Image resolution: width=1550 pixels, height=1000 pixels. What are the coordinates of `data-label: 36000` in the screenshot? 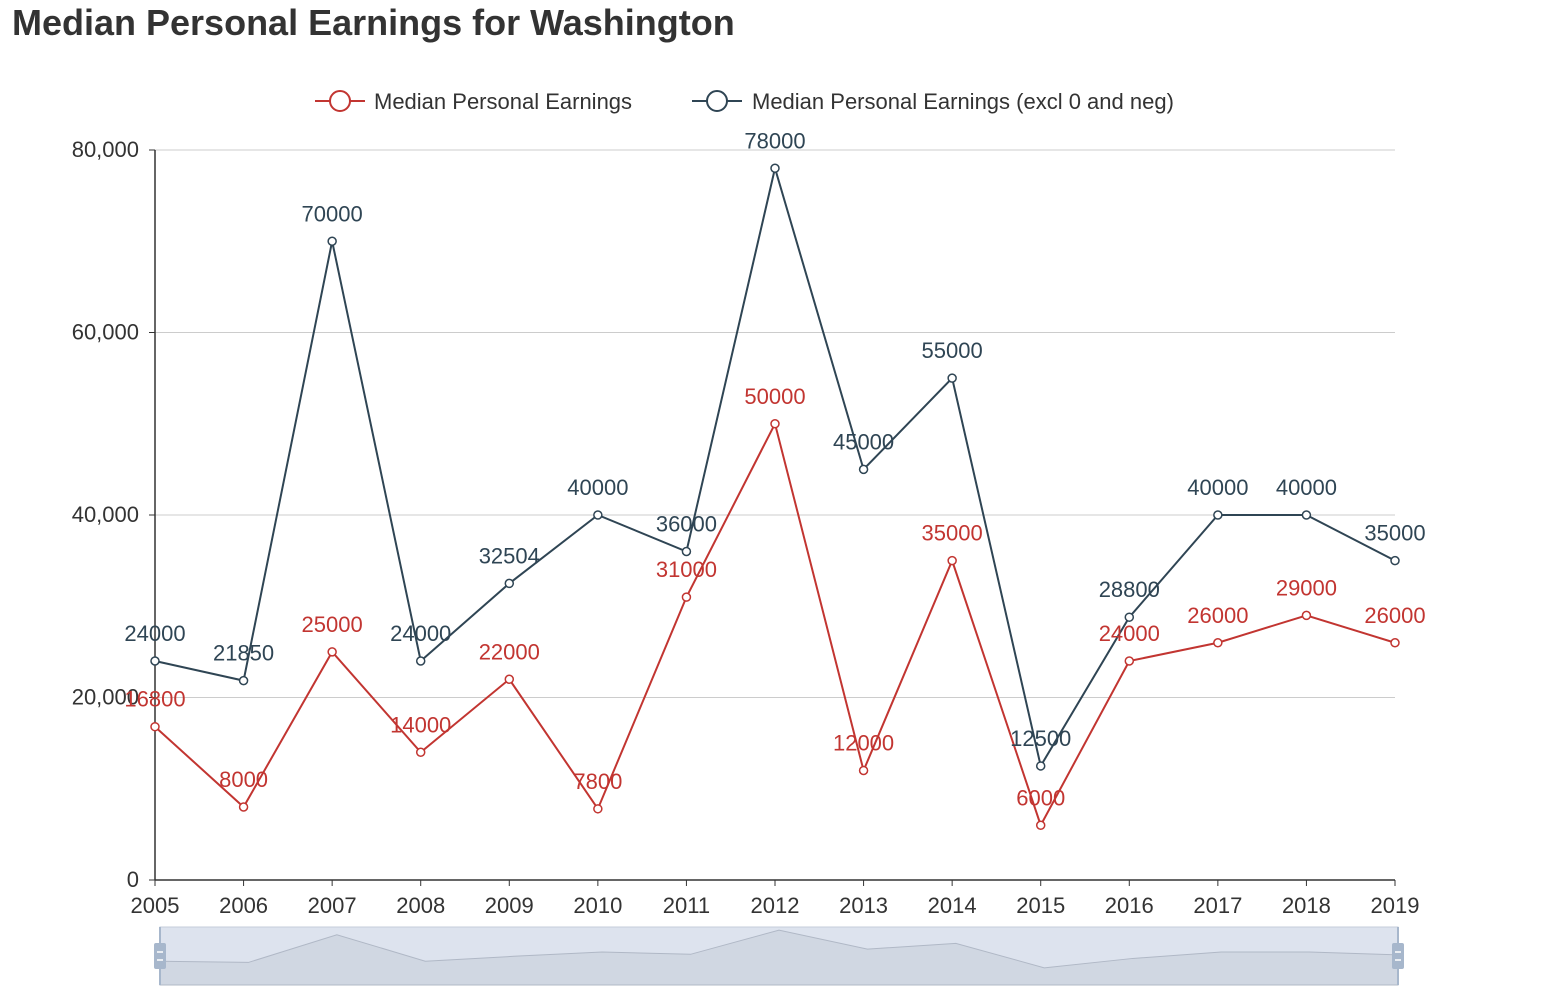 It's located at (686, 524).